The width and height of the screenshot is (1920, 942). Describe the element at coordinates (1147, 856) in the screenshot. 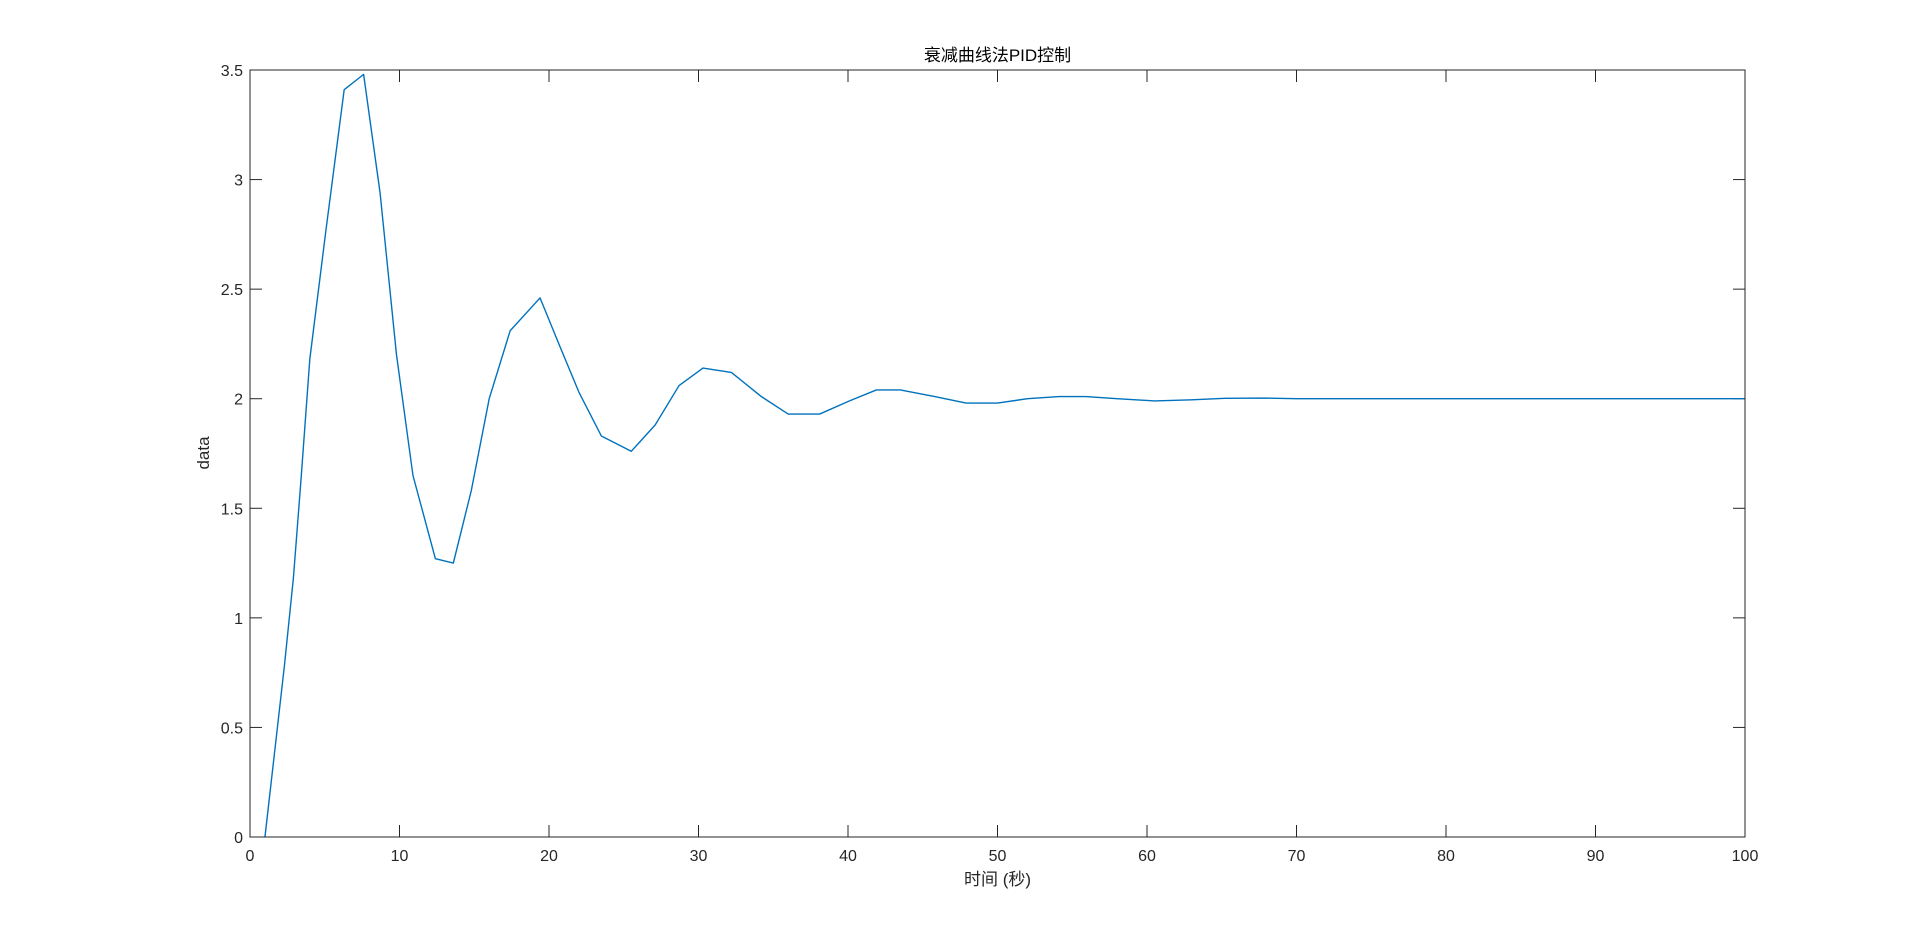

I see `x-tick-label: 60` at that location.